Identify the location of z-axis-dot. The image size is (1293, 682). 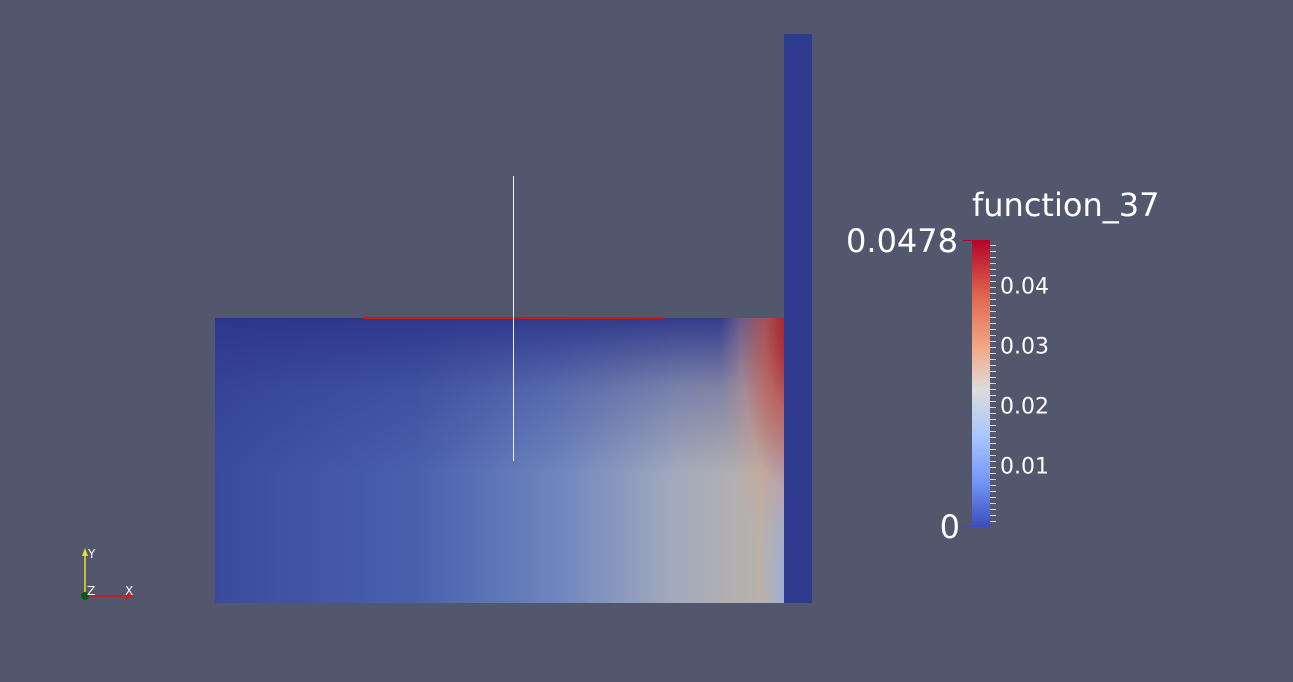
(85, 596).